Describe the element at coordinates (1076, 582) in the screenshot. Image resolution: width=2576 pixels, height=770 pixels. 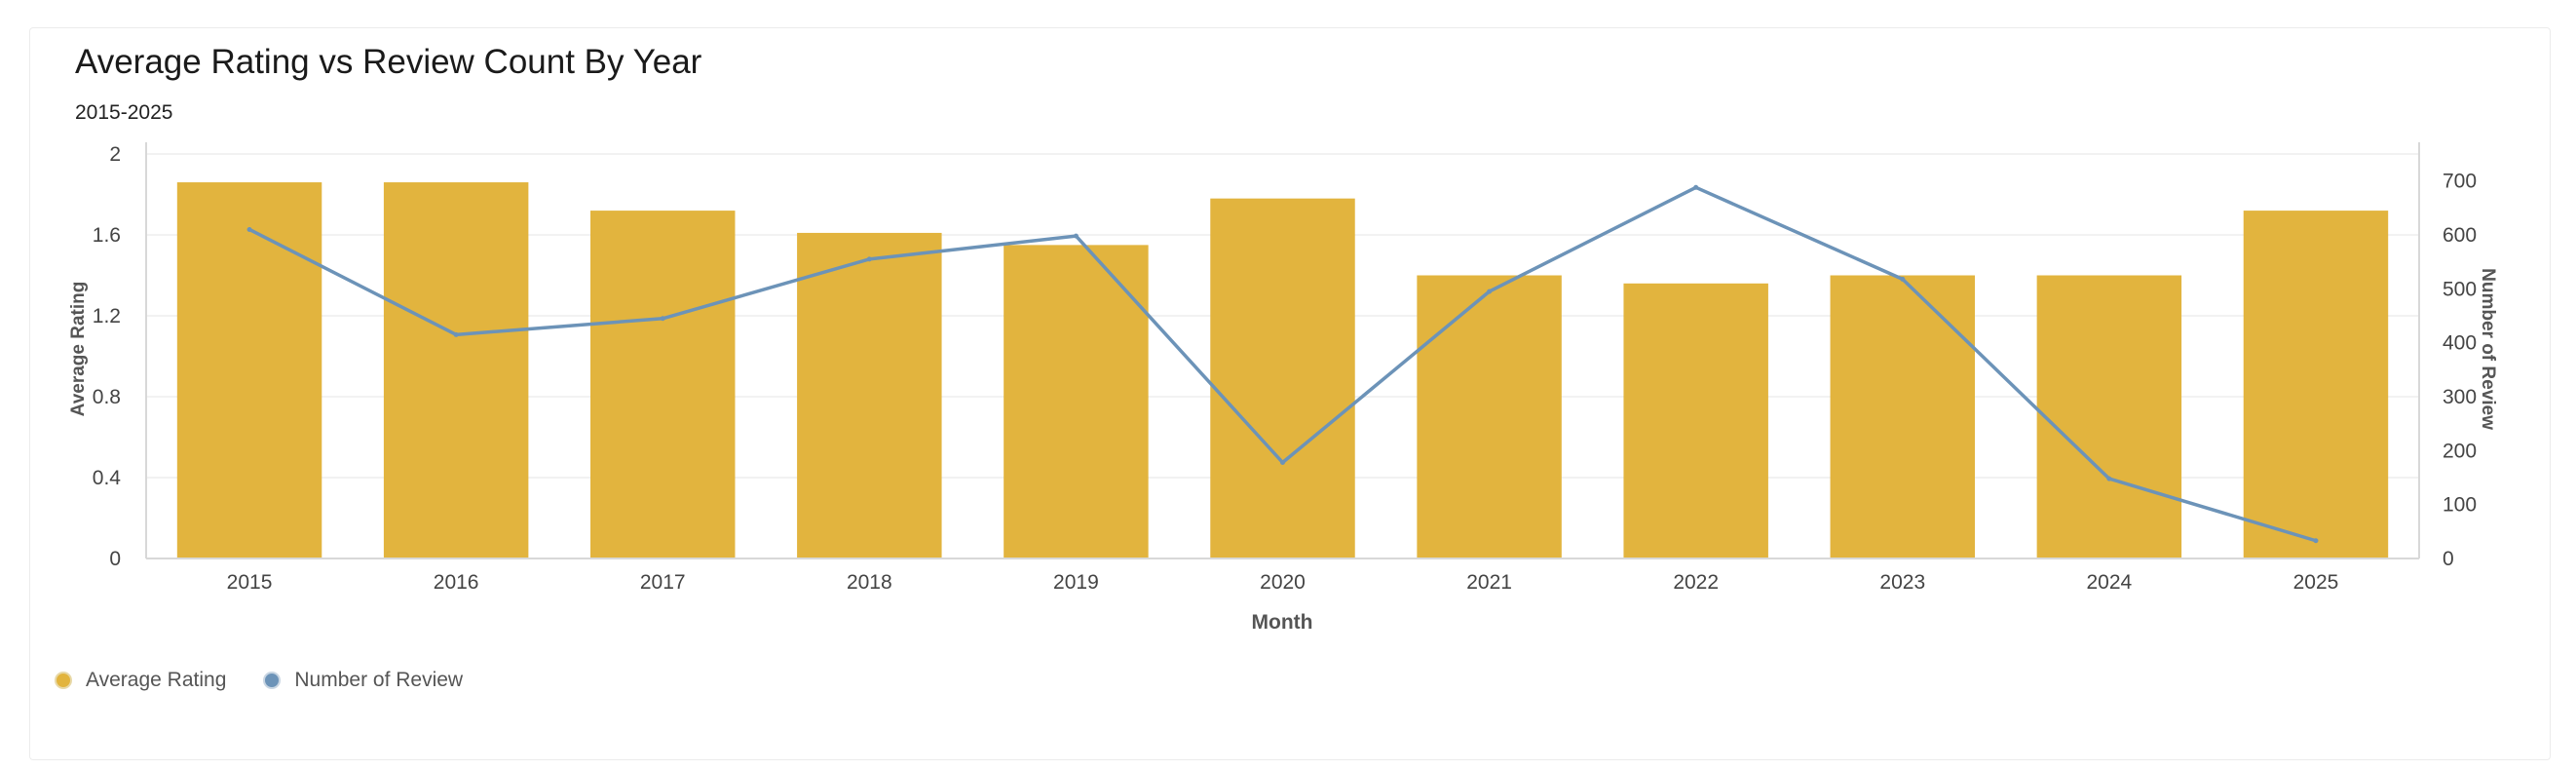
I see `x-tick-label: 2019` at that location.